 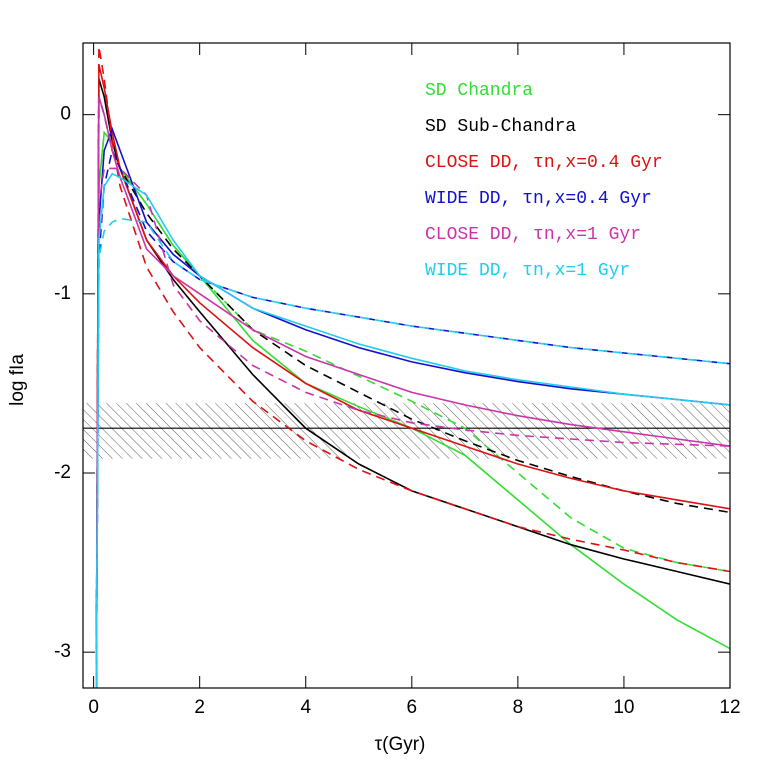 I want to click on legend-label: WIDE DD, τn,x=1 Gyr, so click(x=527, y=271).